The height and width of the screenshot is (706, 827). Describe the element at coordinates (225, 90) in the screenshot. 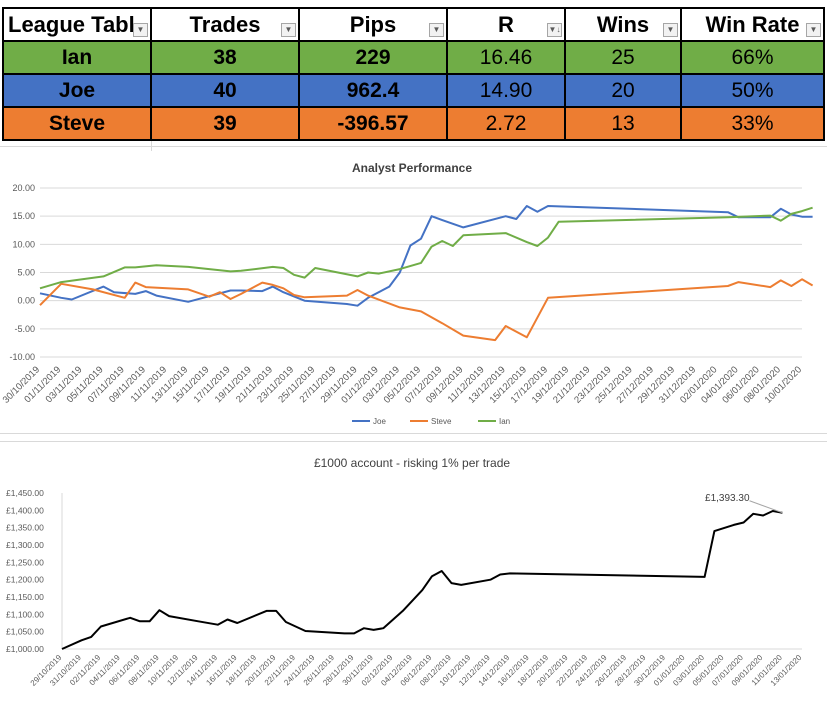

I see `cell-trades: 40` at that location.